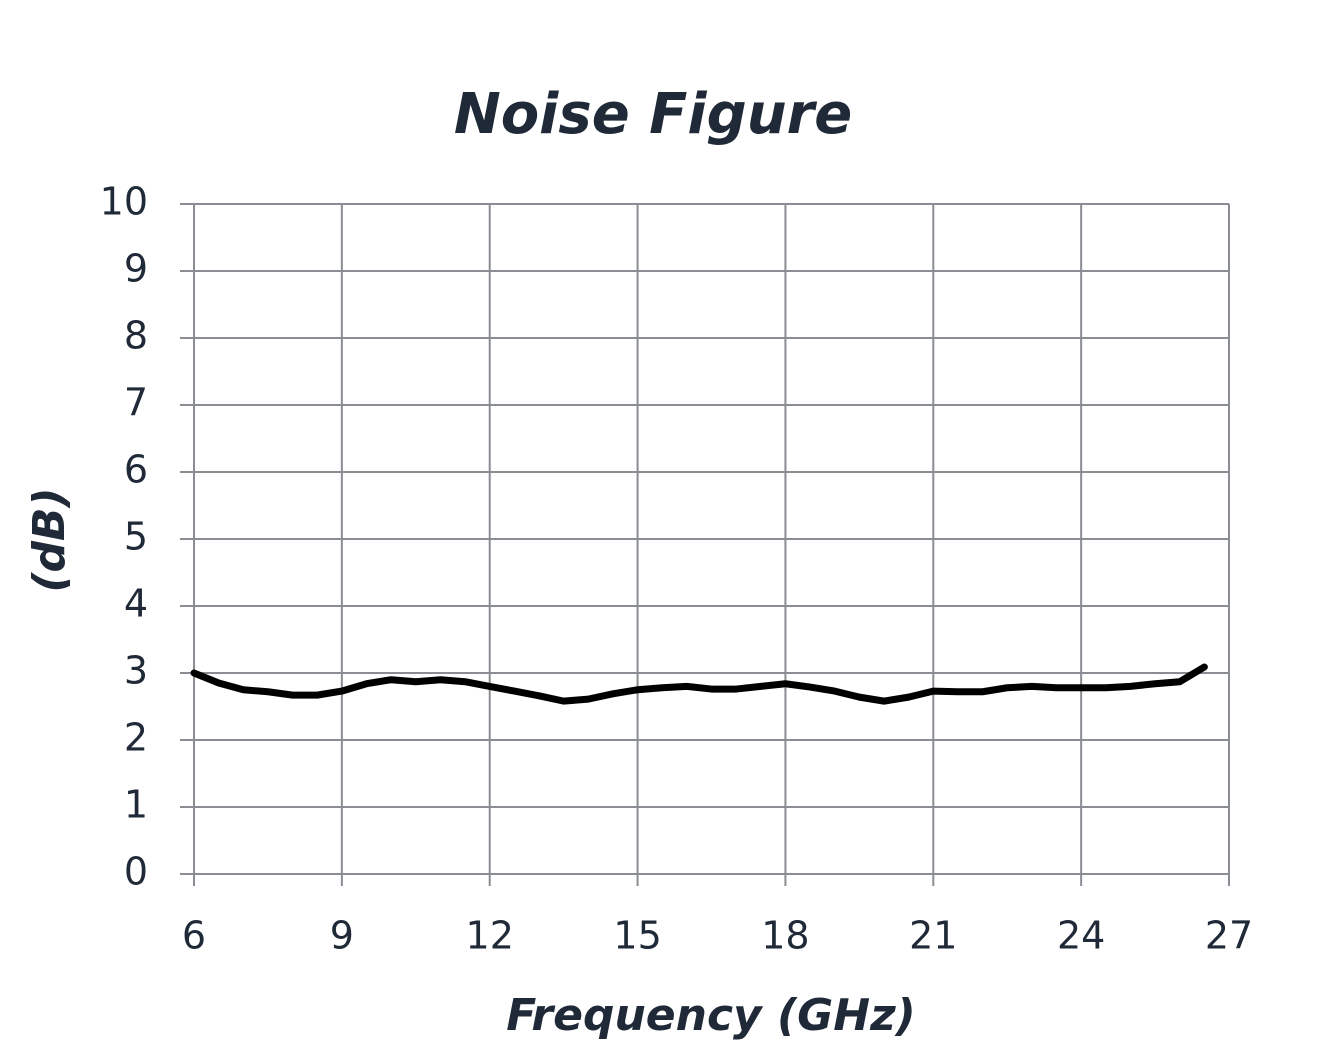  What do you see at coordinates (653, 114) in the screenshot?
I see `chart-title: Noise Figure` at bounding box center [653, 114].